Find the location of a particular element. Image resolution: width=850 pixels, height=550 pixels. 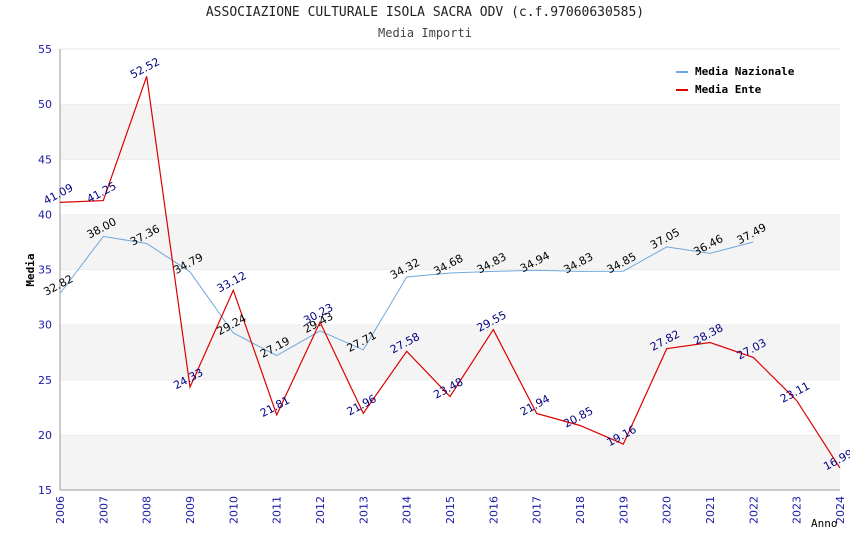

x-tick-label: 2014 is located at coordinates (407, 510).